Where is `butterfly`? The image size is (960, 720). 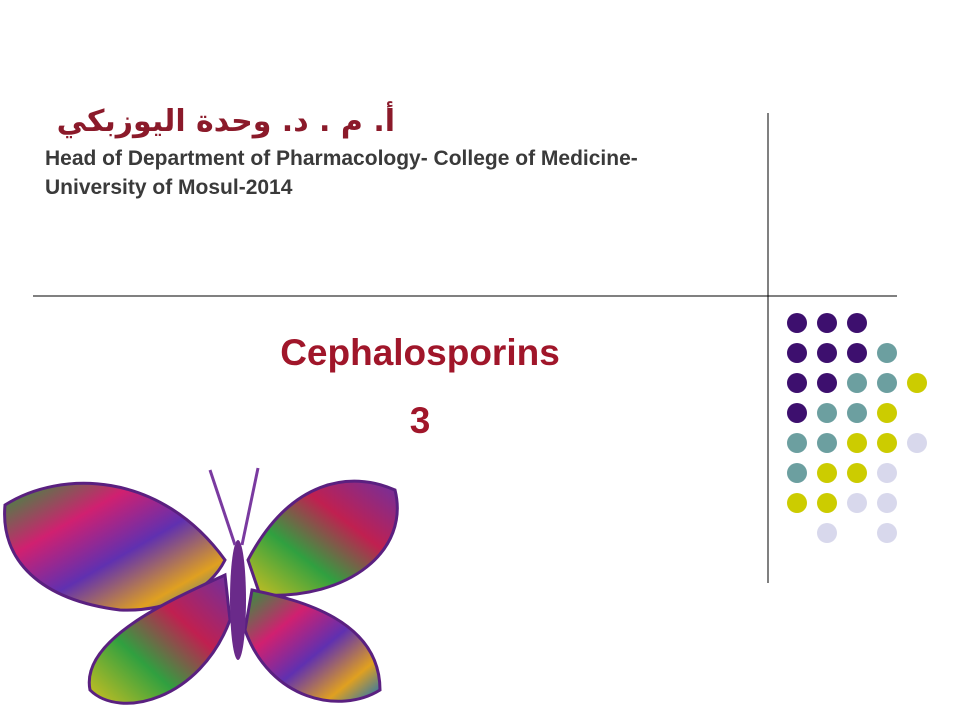 butterfly is located at coordinates (201, 586).